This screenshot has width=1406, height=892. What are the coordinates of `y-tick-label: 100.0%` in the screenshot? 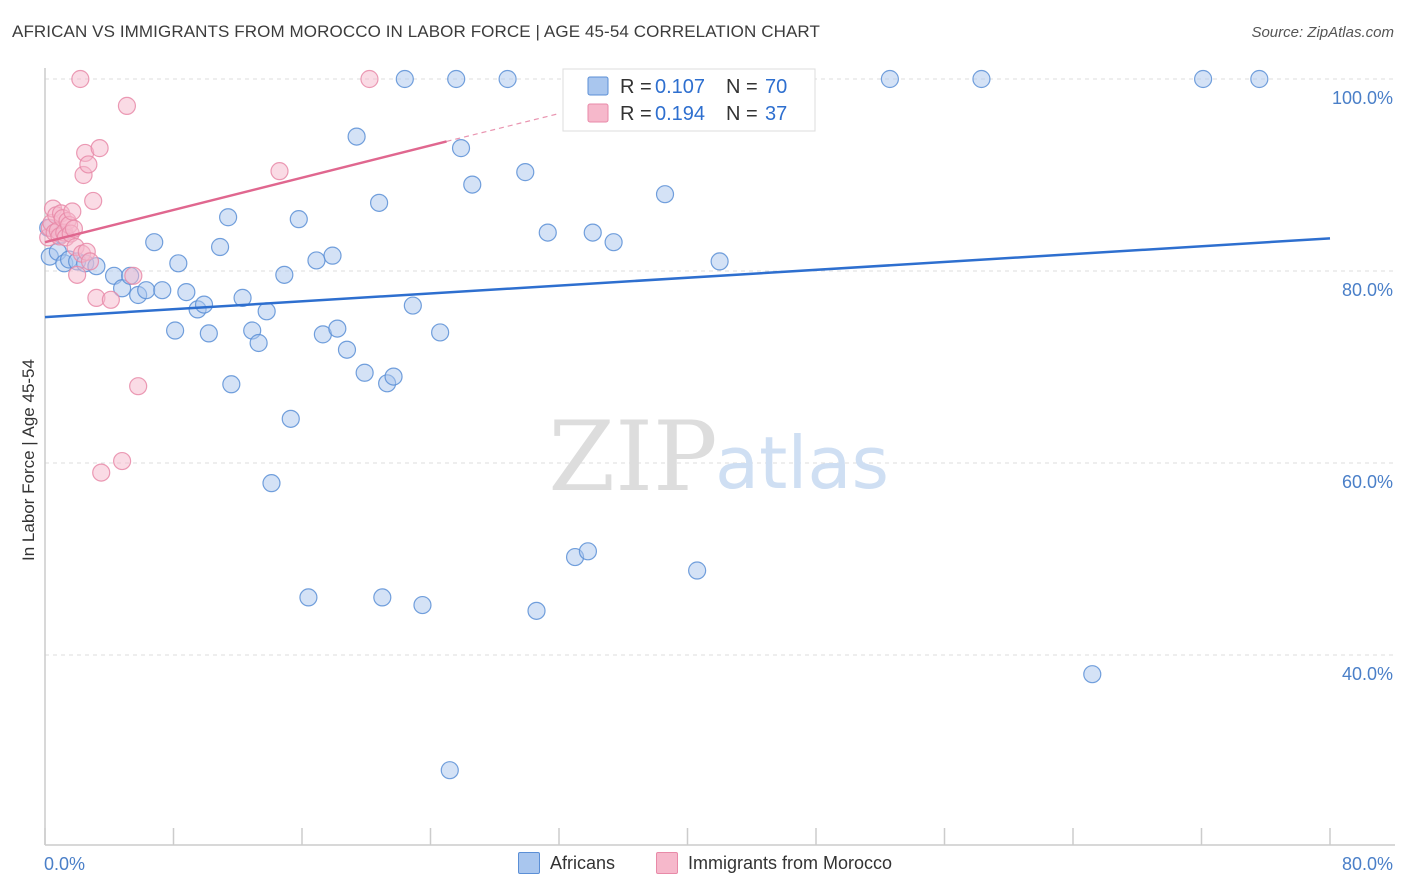 It's located at (1362, 98).